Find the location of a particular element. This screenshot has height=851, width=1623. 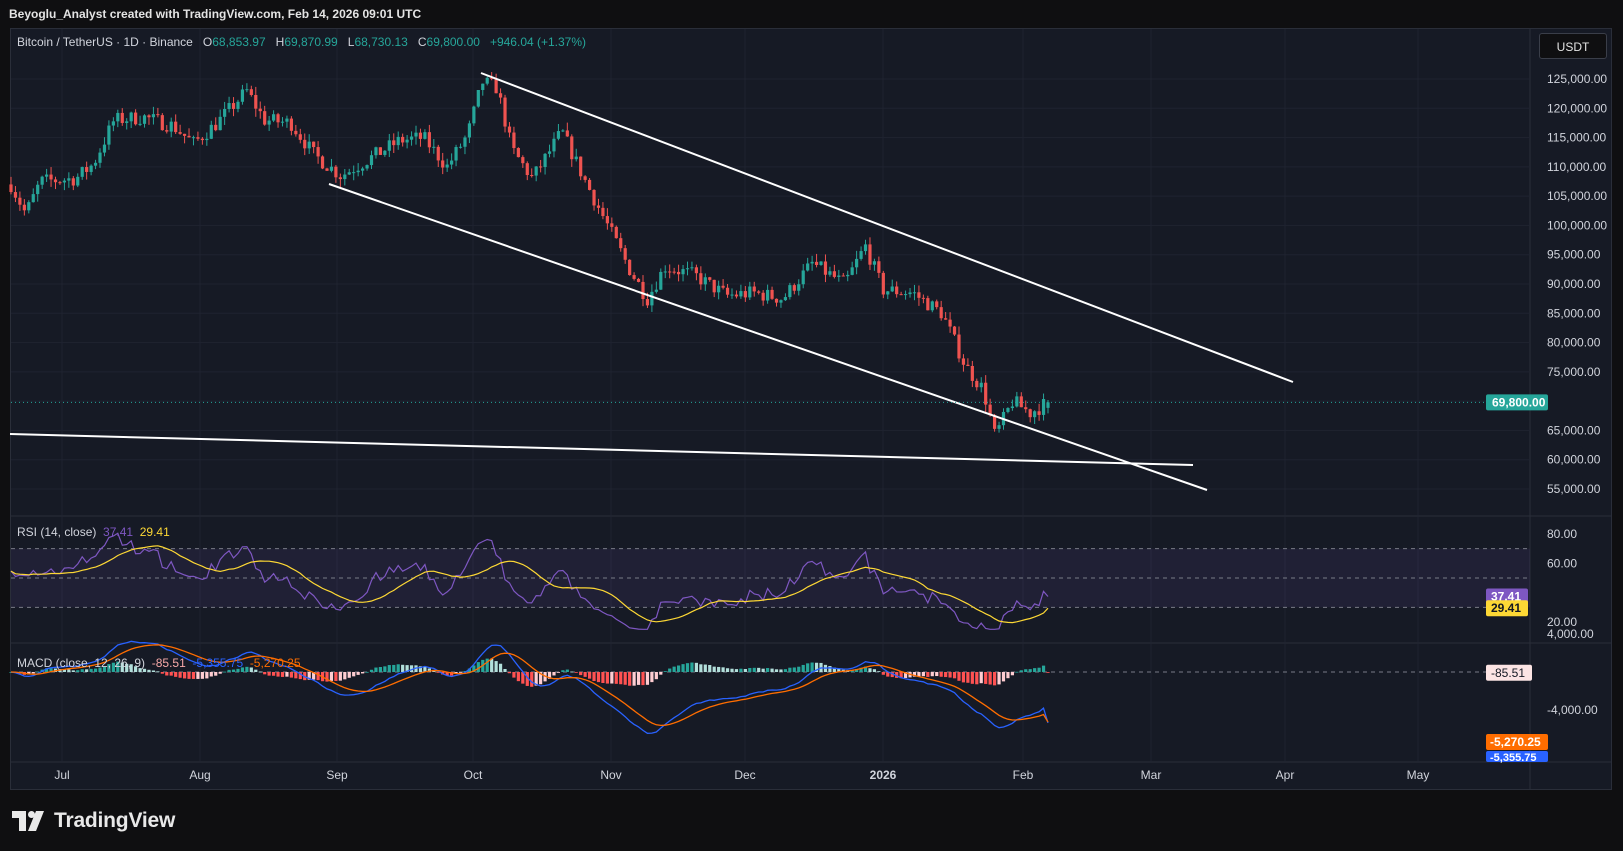

rsi-ma-tag: 29.41 is located at coordinates (1506, 608).